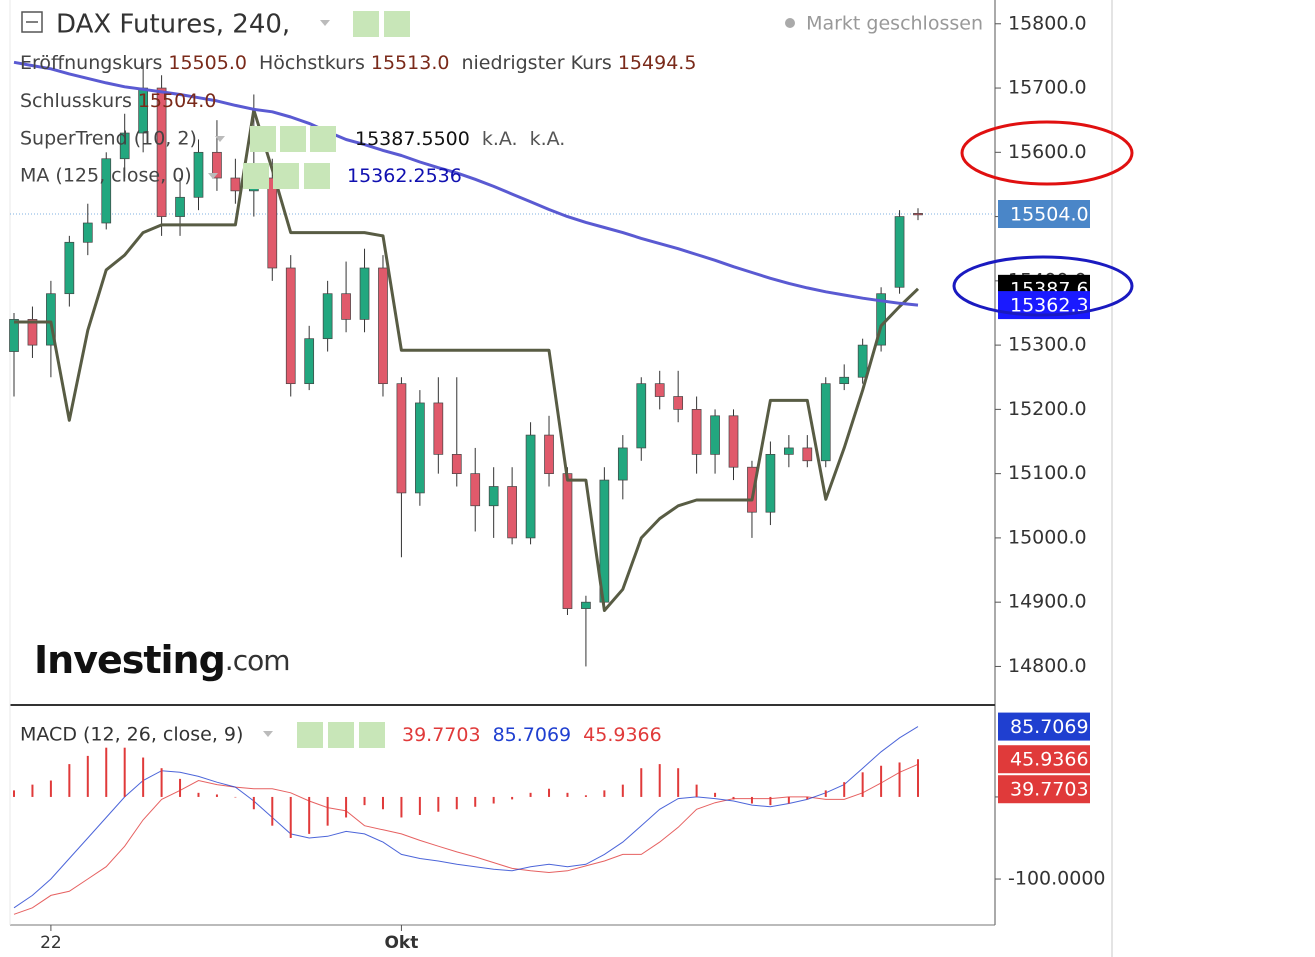  Describe the element at coordinates (207, 63) in the screenshot. I see `legend-value: 15505.0` at that location.